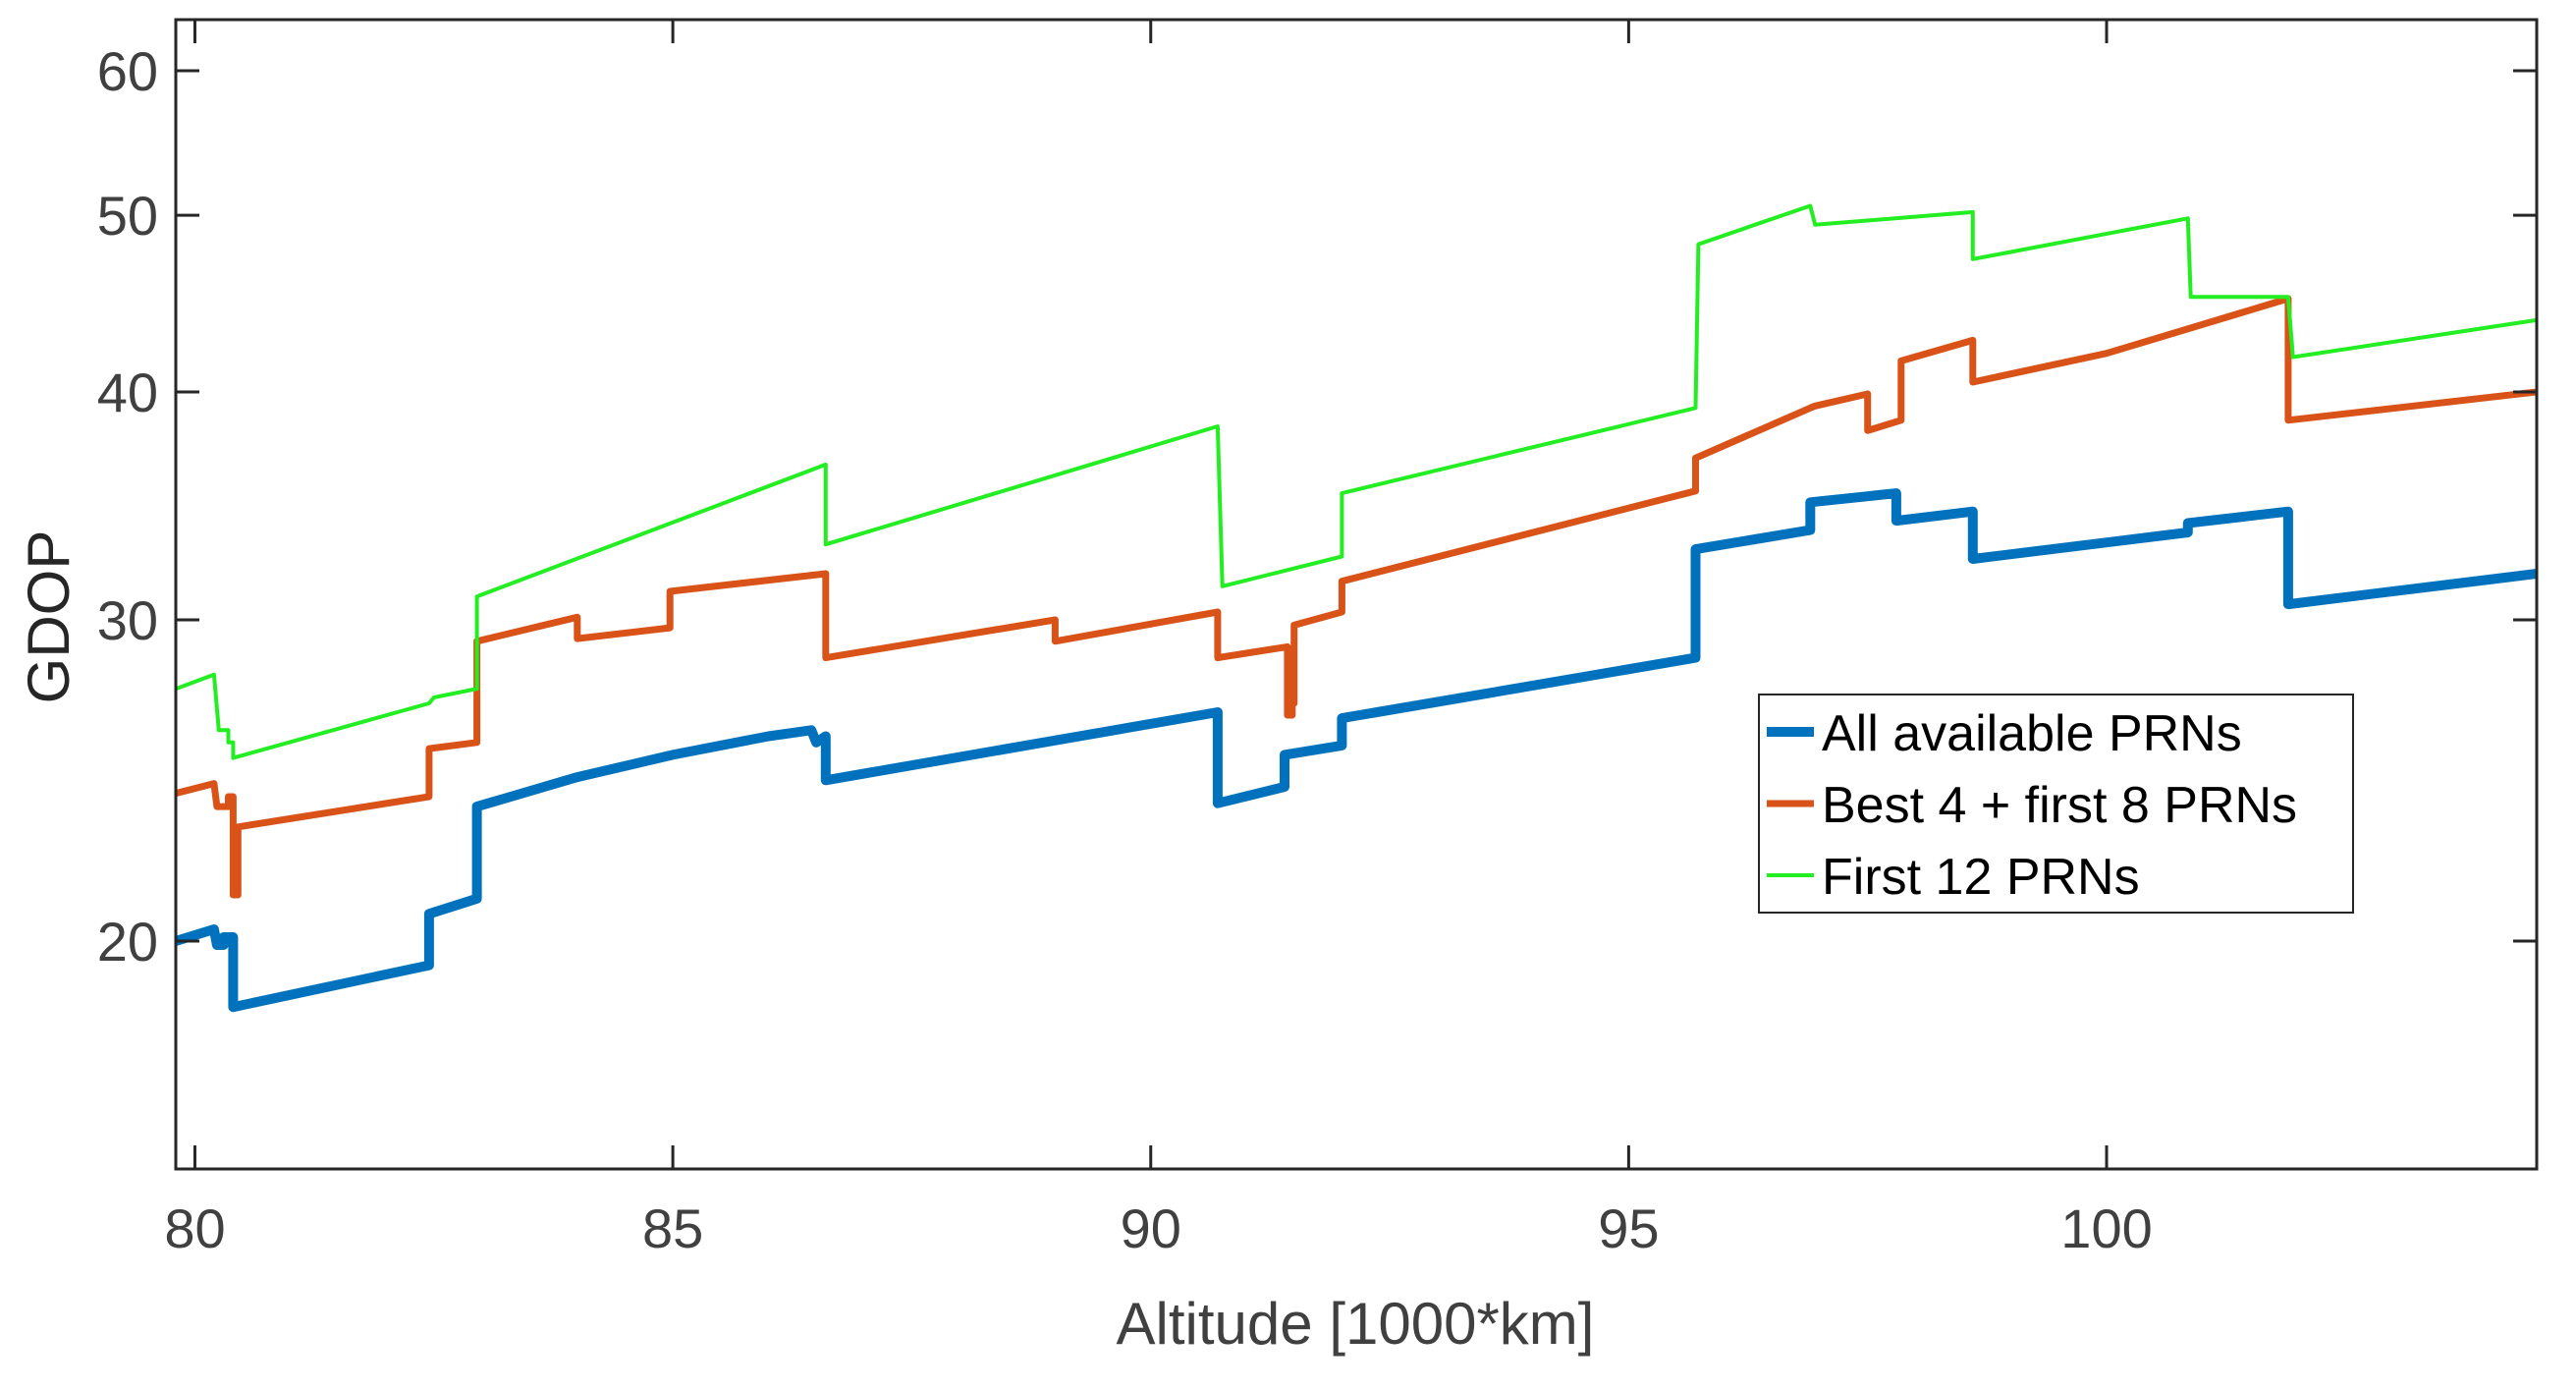 This screenshot has height=1390, width=2576. Describe the element at coordinates (1151, 1228) in the screenshot. I see `x-tick-label: 90` at that location.